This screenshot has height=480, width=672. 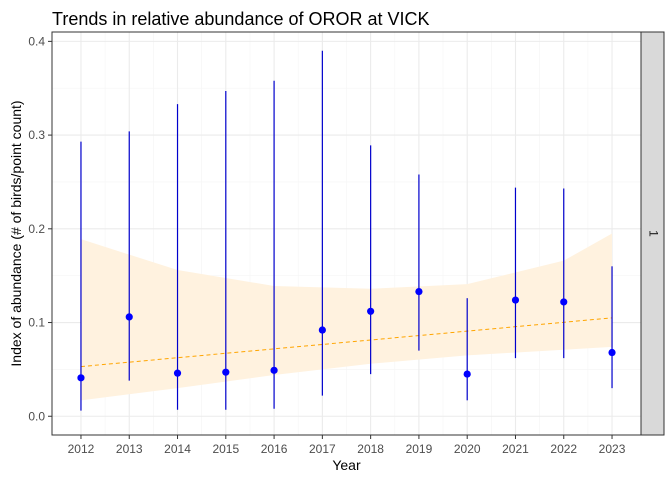 I want to click on trend-line, so click(x=346, y=342).